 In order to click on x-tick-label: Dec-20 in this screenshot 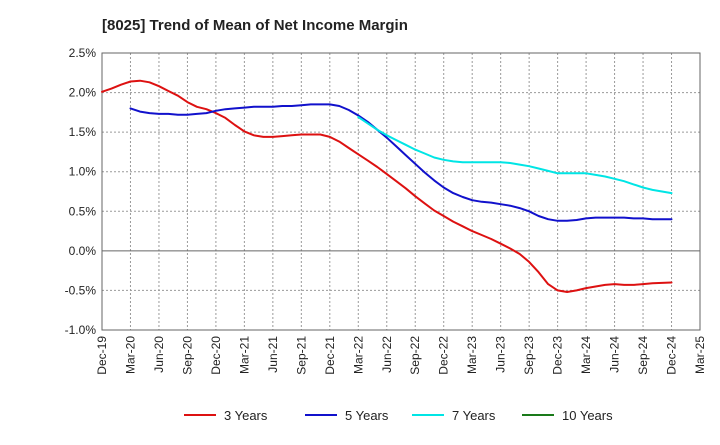, I will do `click(216, 355)`.